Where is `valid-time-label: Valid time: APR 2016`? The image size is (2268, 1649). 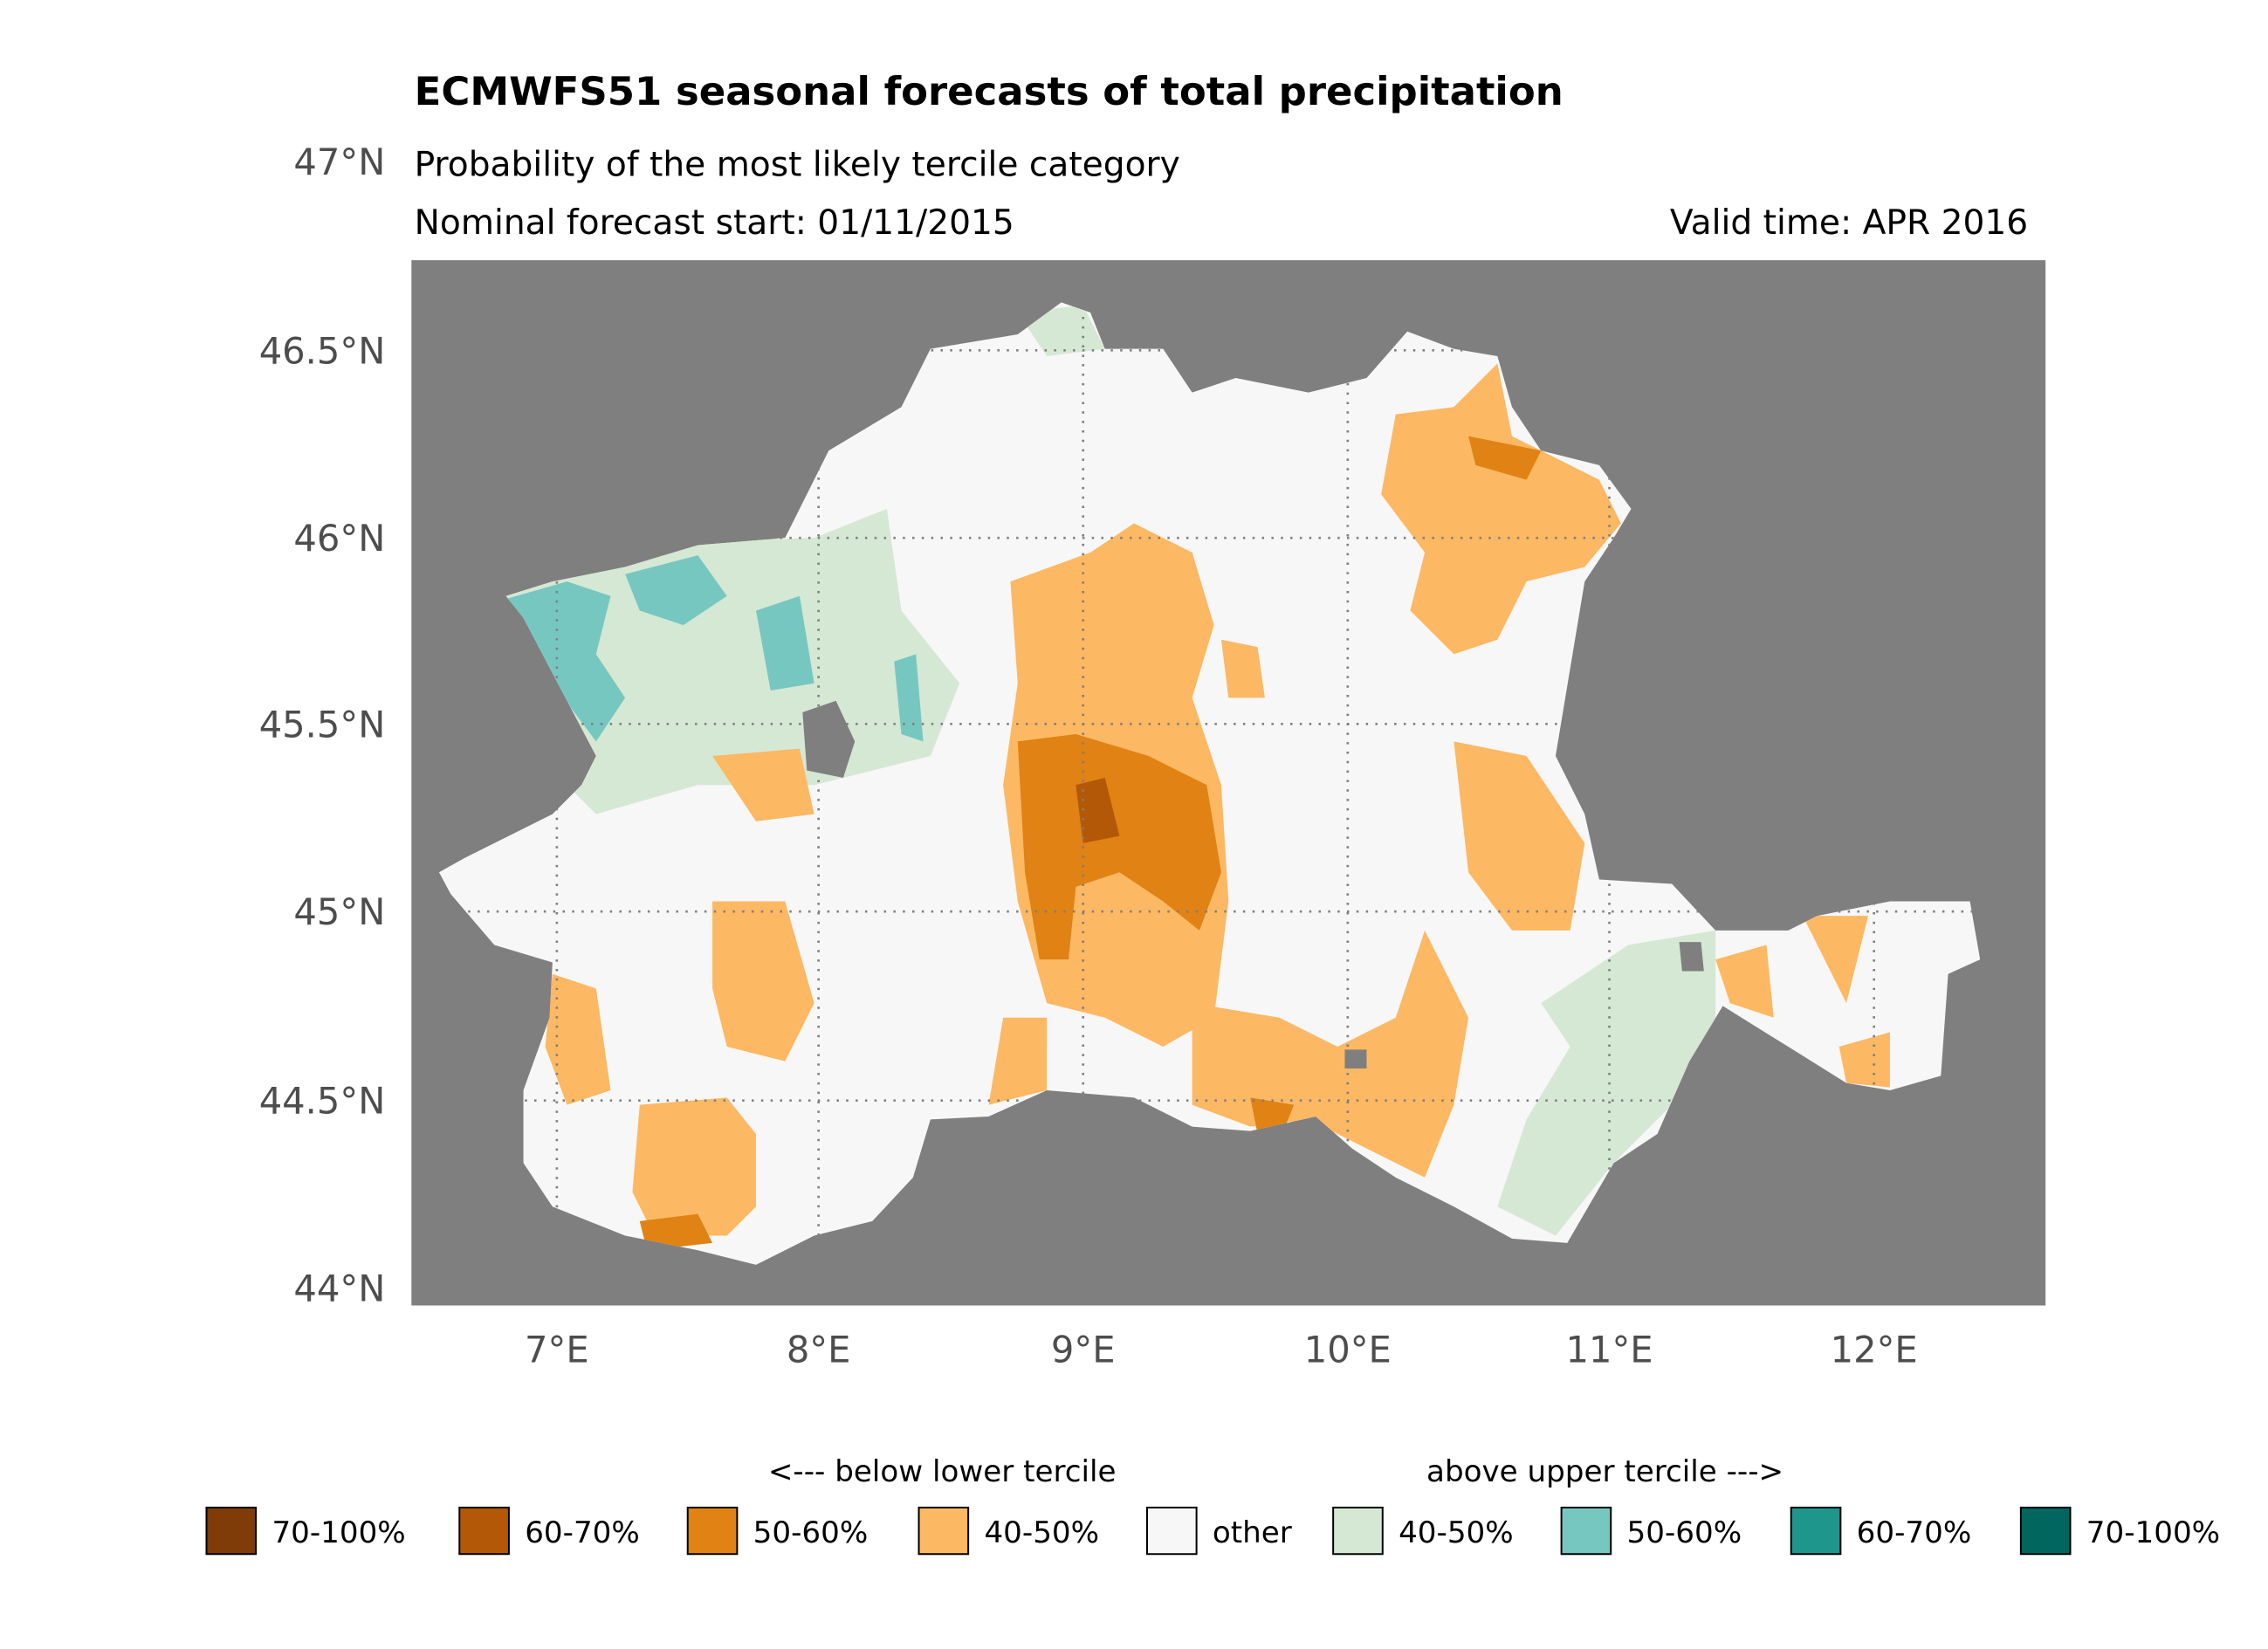 valid-time-label: Valid time: APR 2016 is located at coordinates (1849, 223).